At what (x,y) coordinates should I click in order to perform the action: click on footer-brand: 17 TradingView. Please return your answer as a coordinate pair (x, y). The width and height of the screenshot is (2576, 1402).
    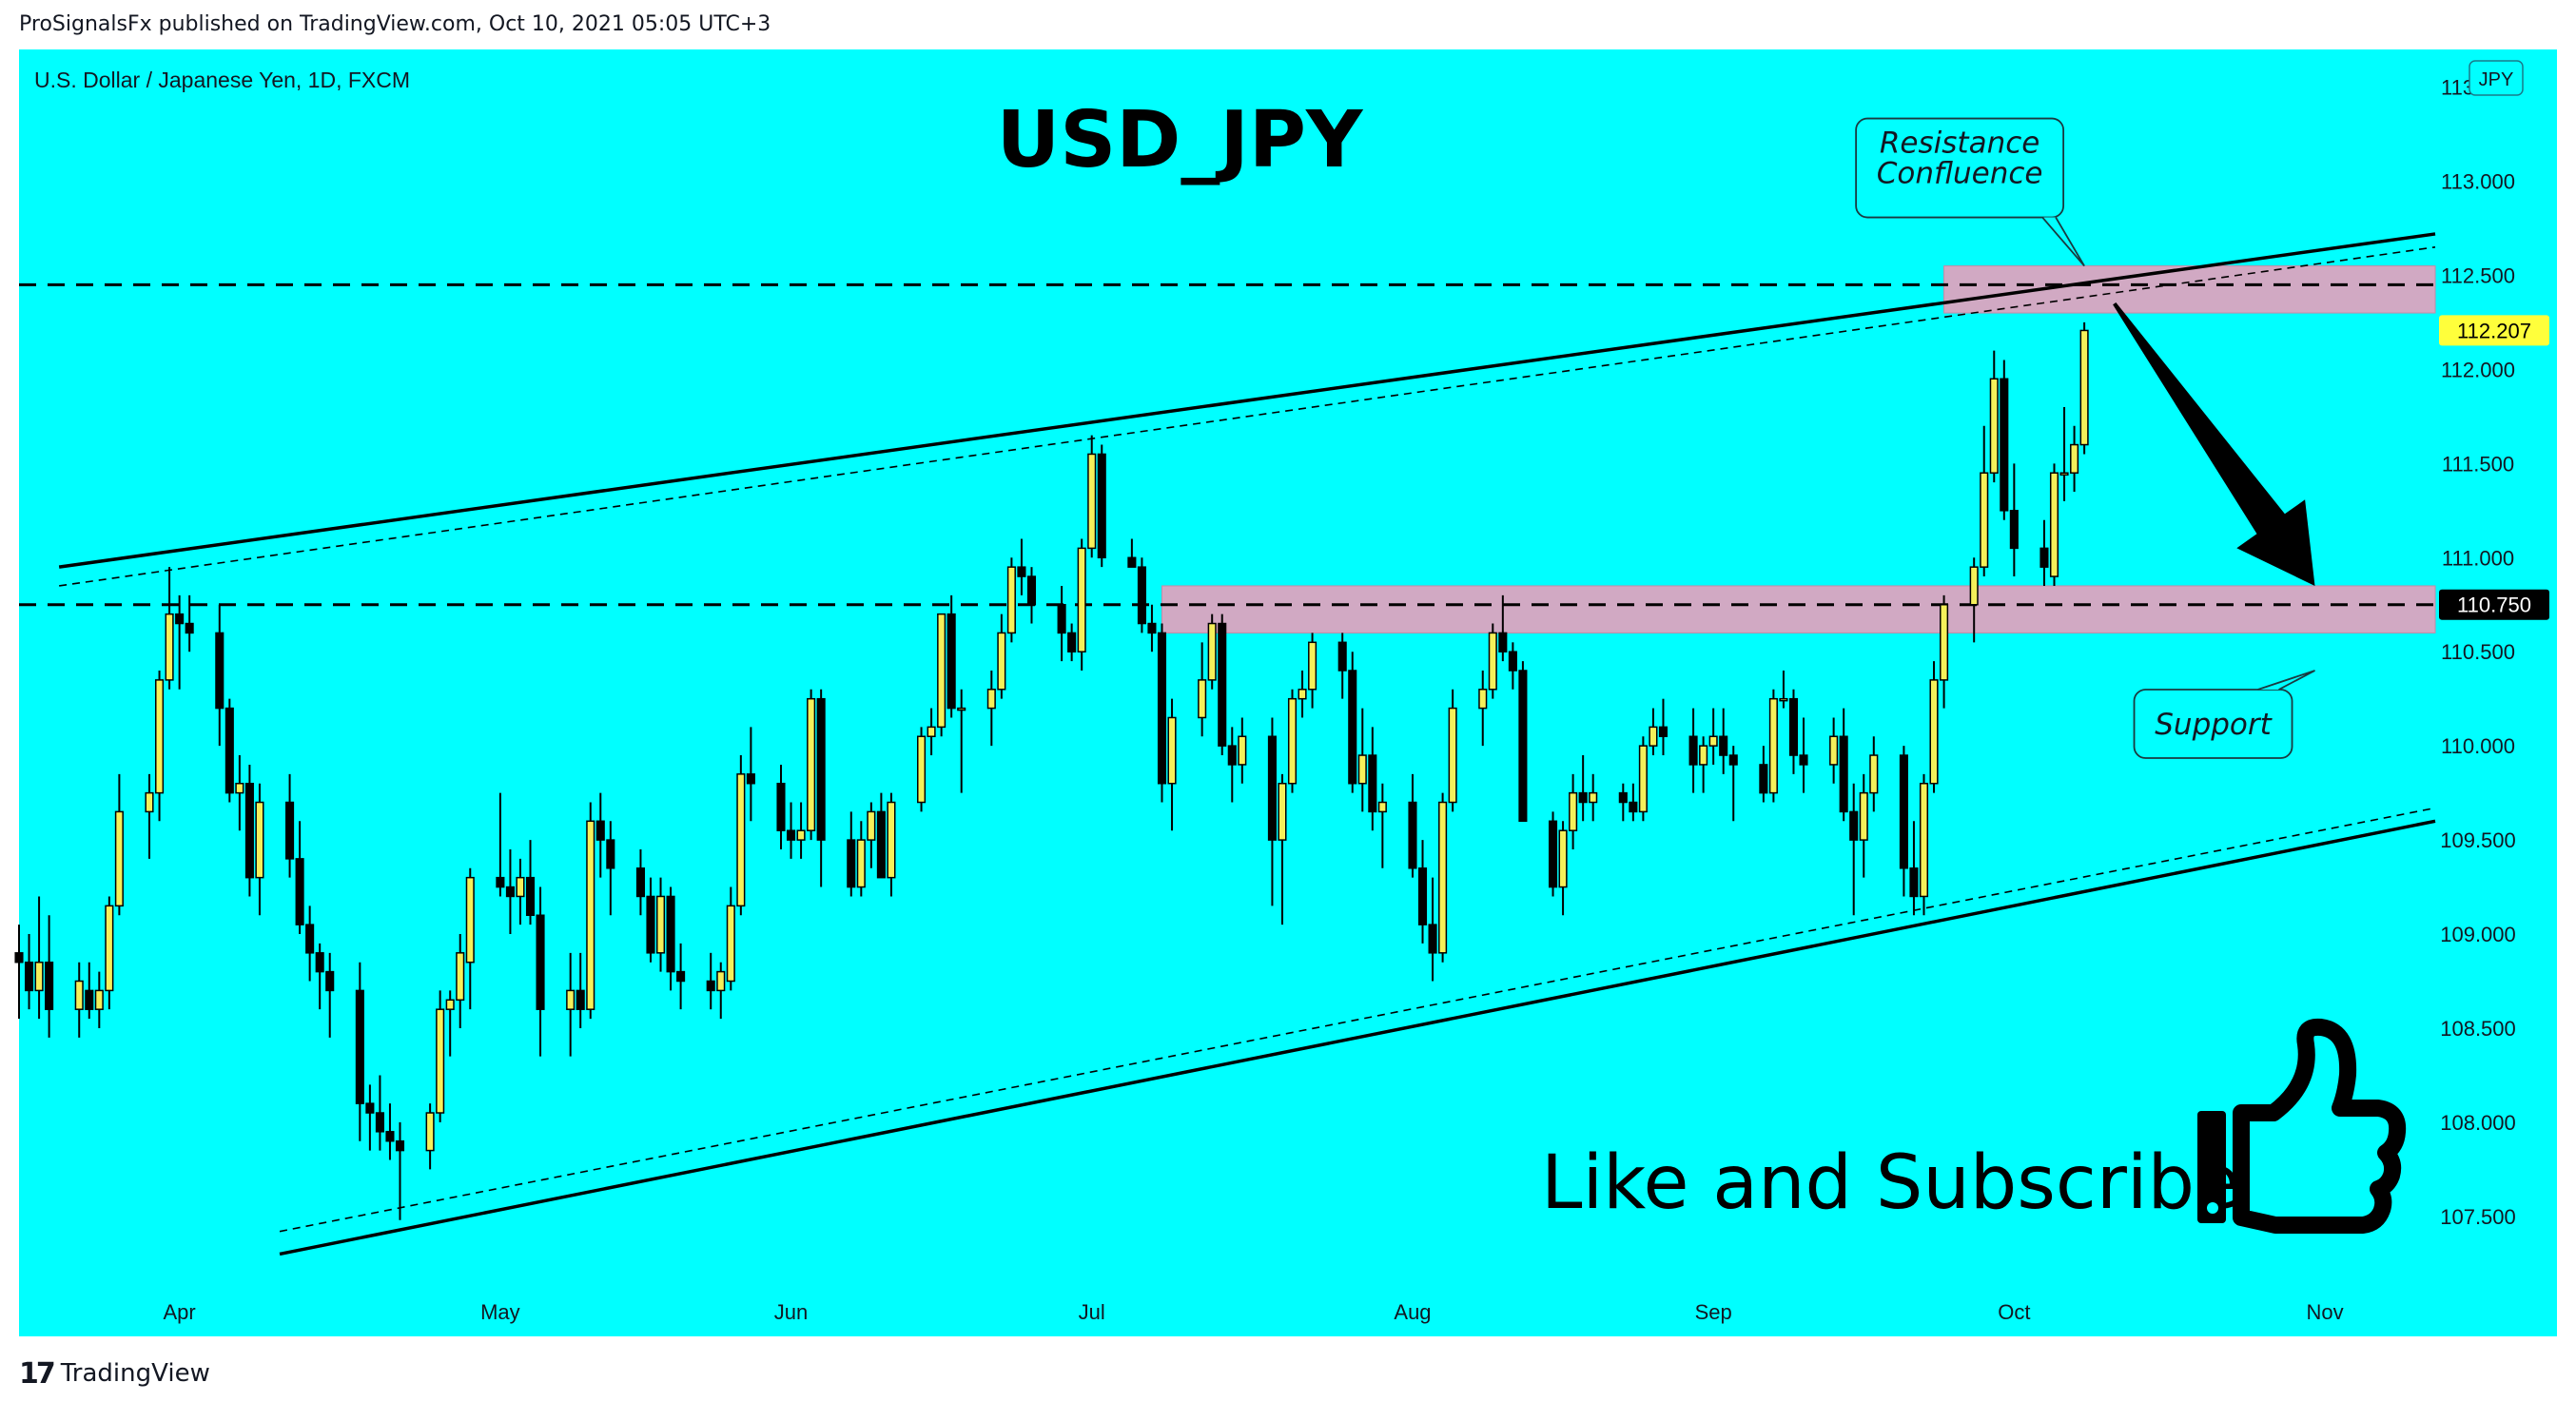
    Looking at the image, I should click on (115, 1373).